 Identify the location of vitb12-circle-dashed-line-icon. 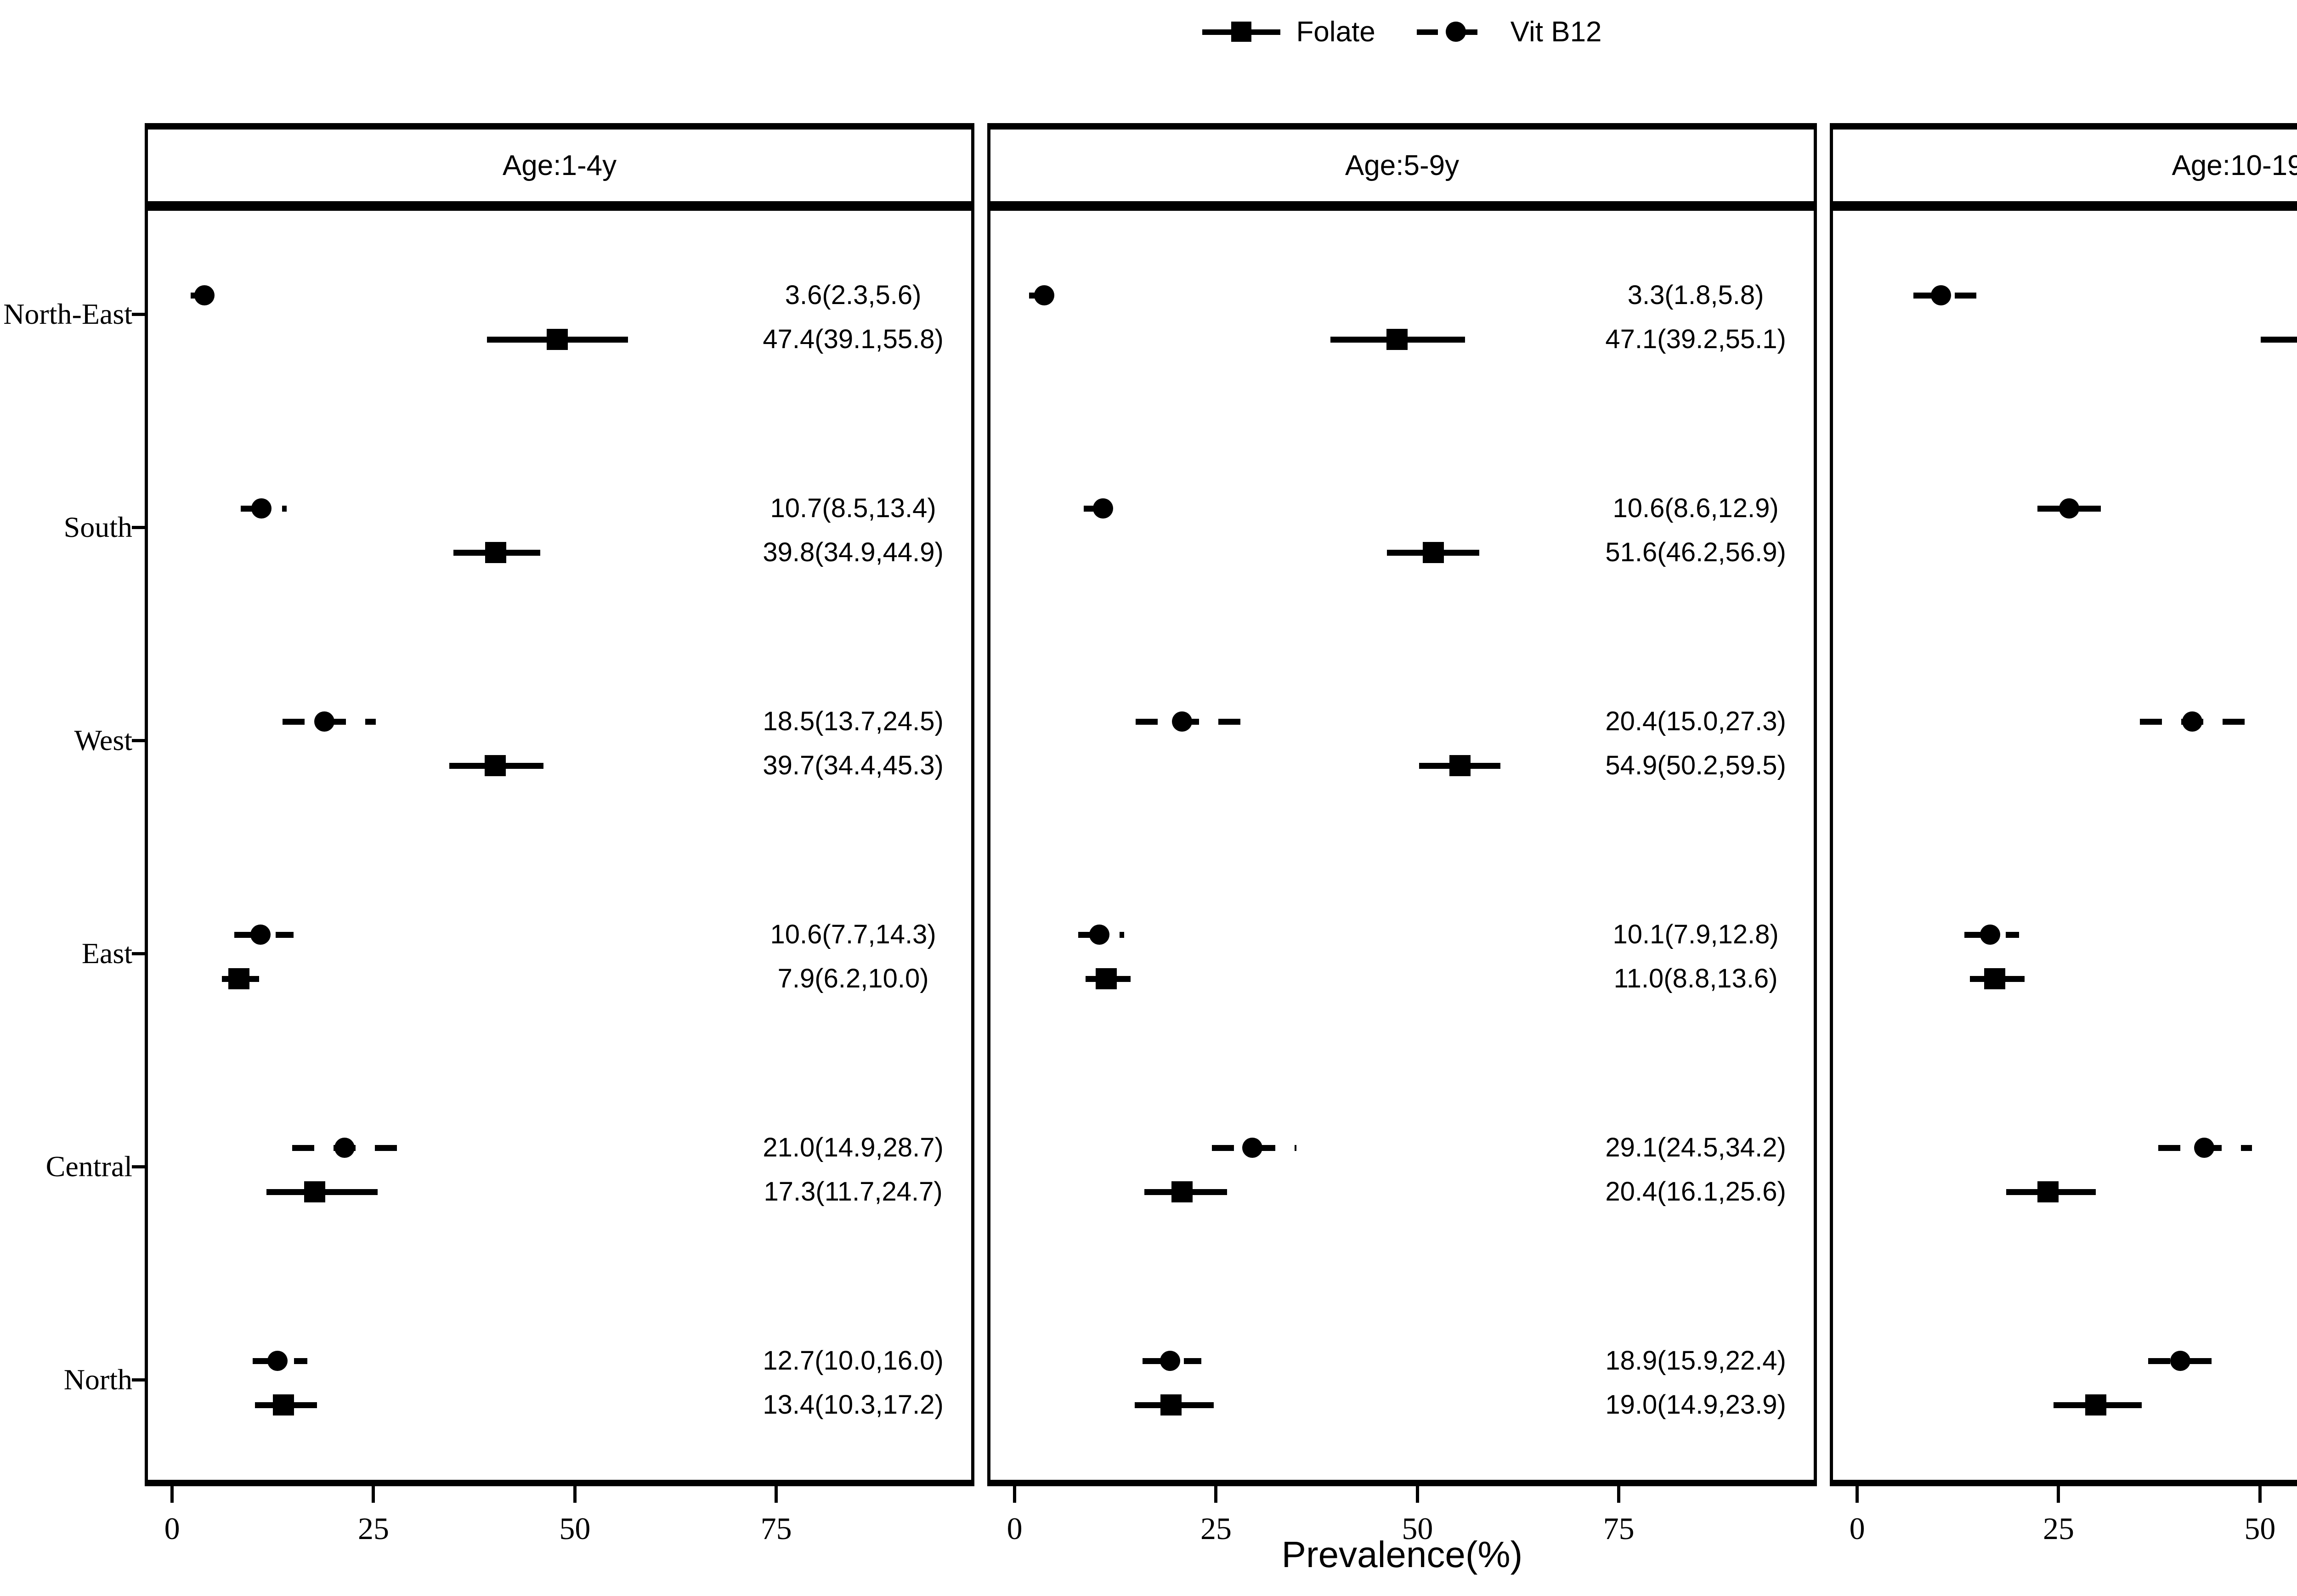
(1455, 32).